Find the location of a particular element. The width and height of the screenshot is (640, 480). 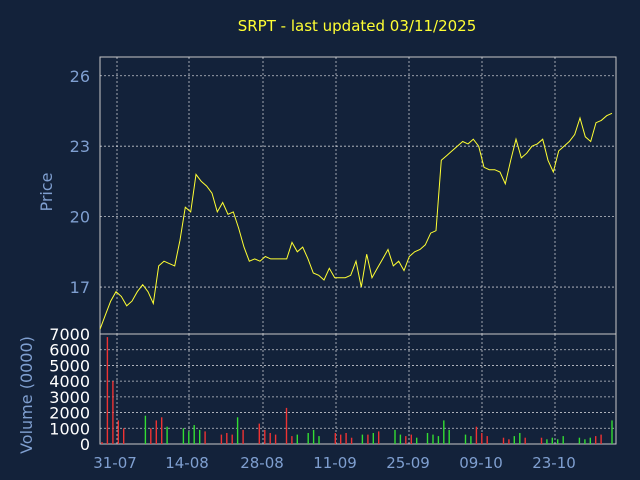

volume-tick-label: 5000 is located at coordinates (69, 365).